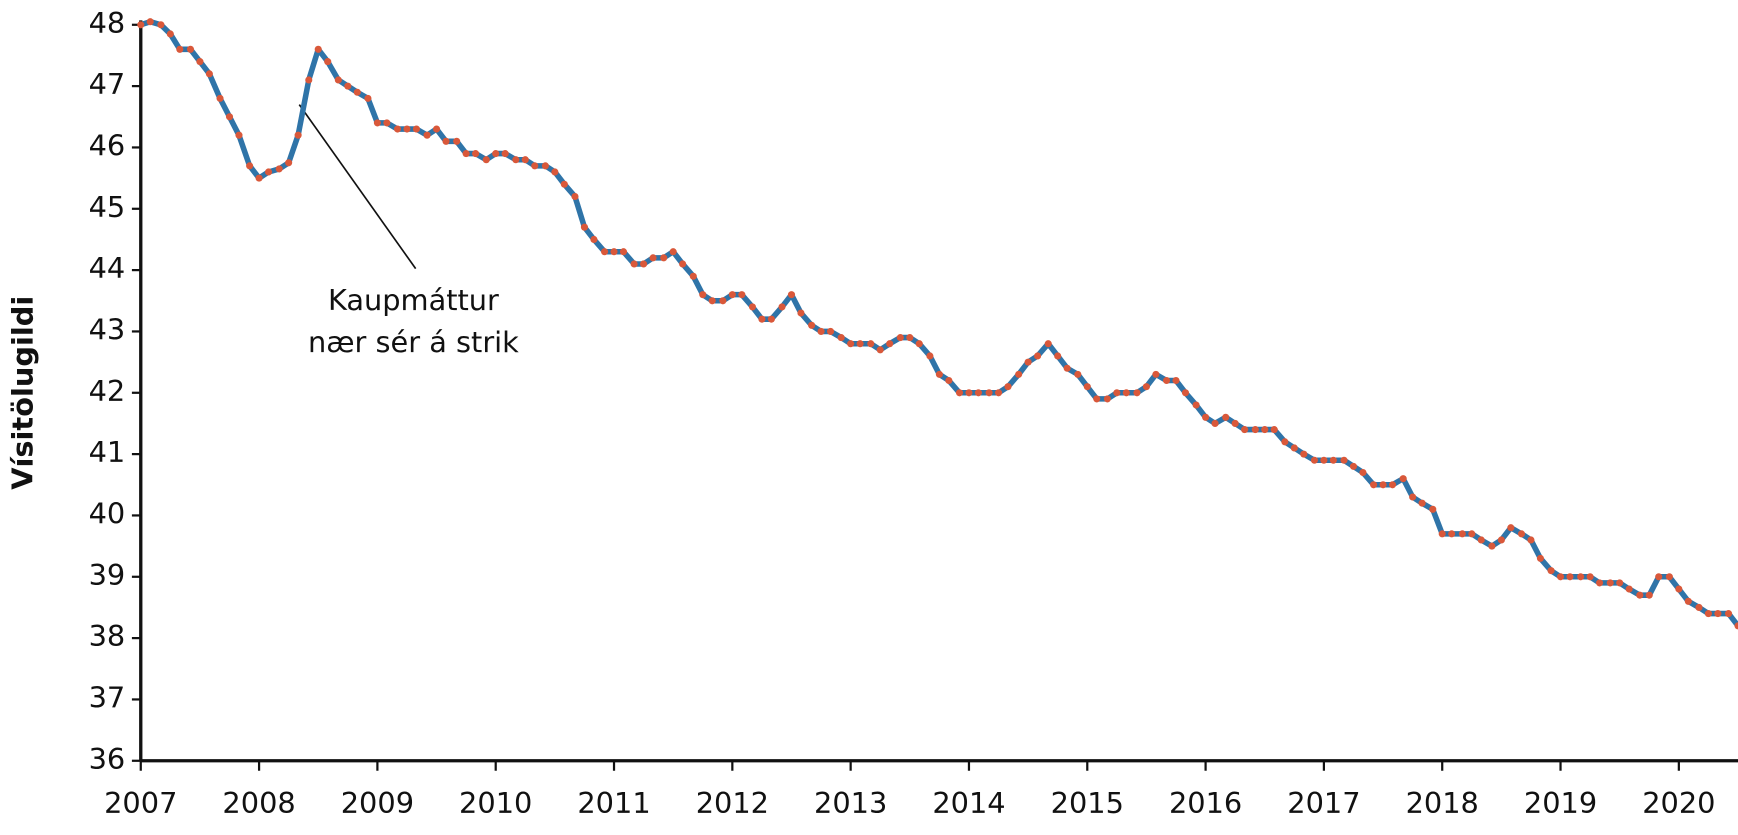 This screenshot has height=835, width=1738. I want to click on y-tick-label: 38, so click(107, 636).